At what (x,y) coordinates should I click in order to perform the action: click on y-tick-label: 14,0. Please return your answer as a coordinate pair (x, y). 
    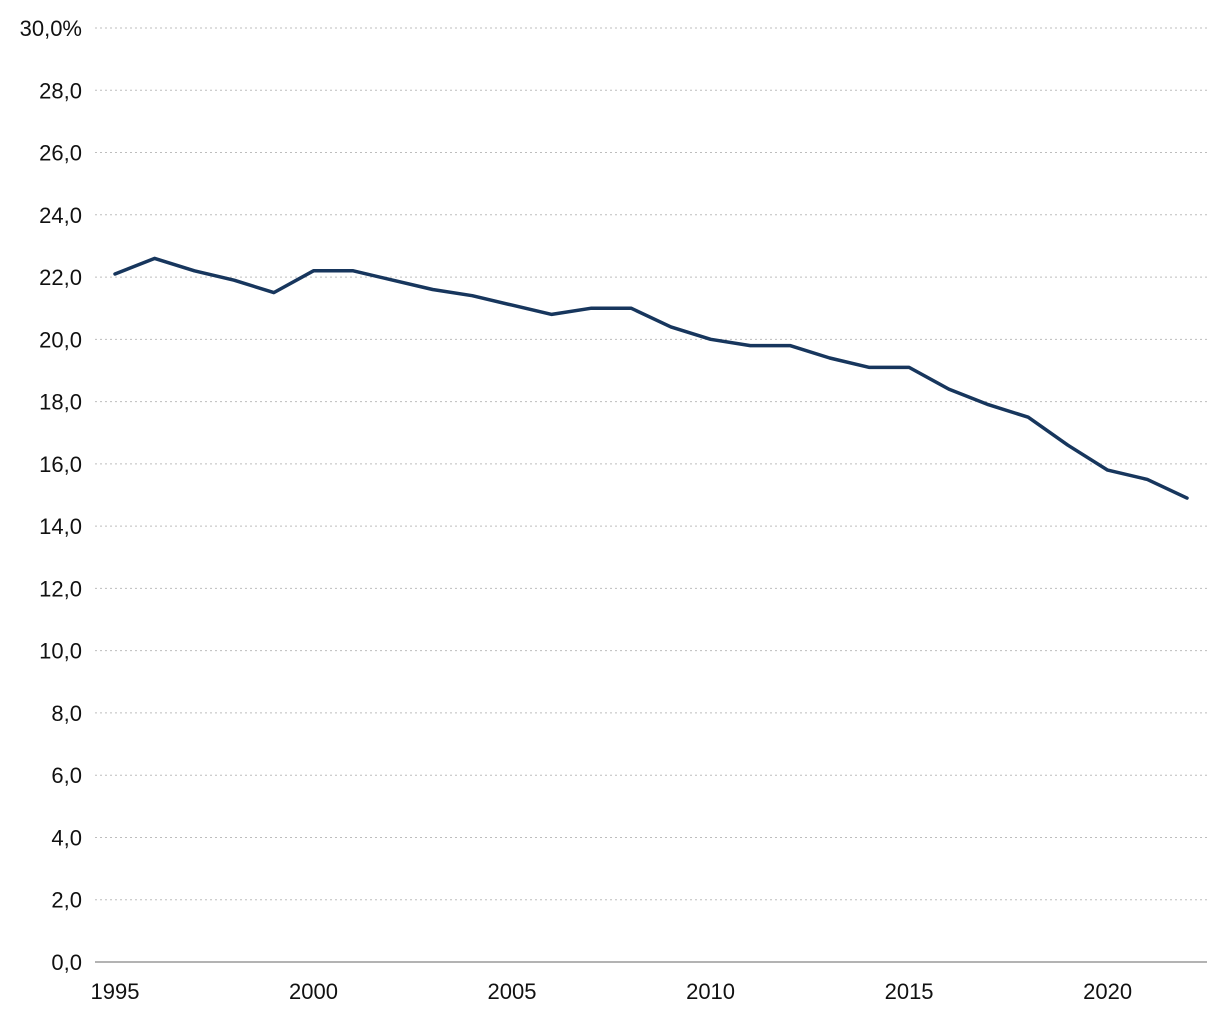
    Looking at the image, I should click on (60, 526).